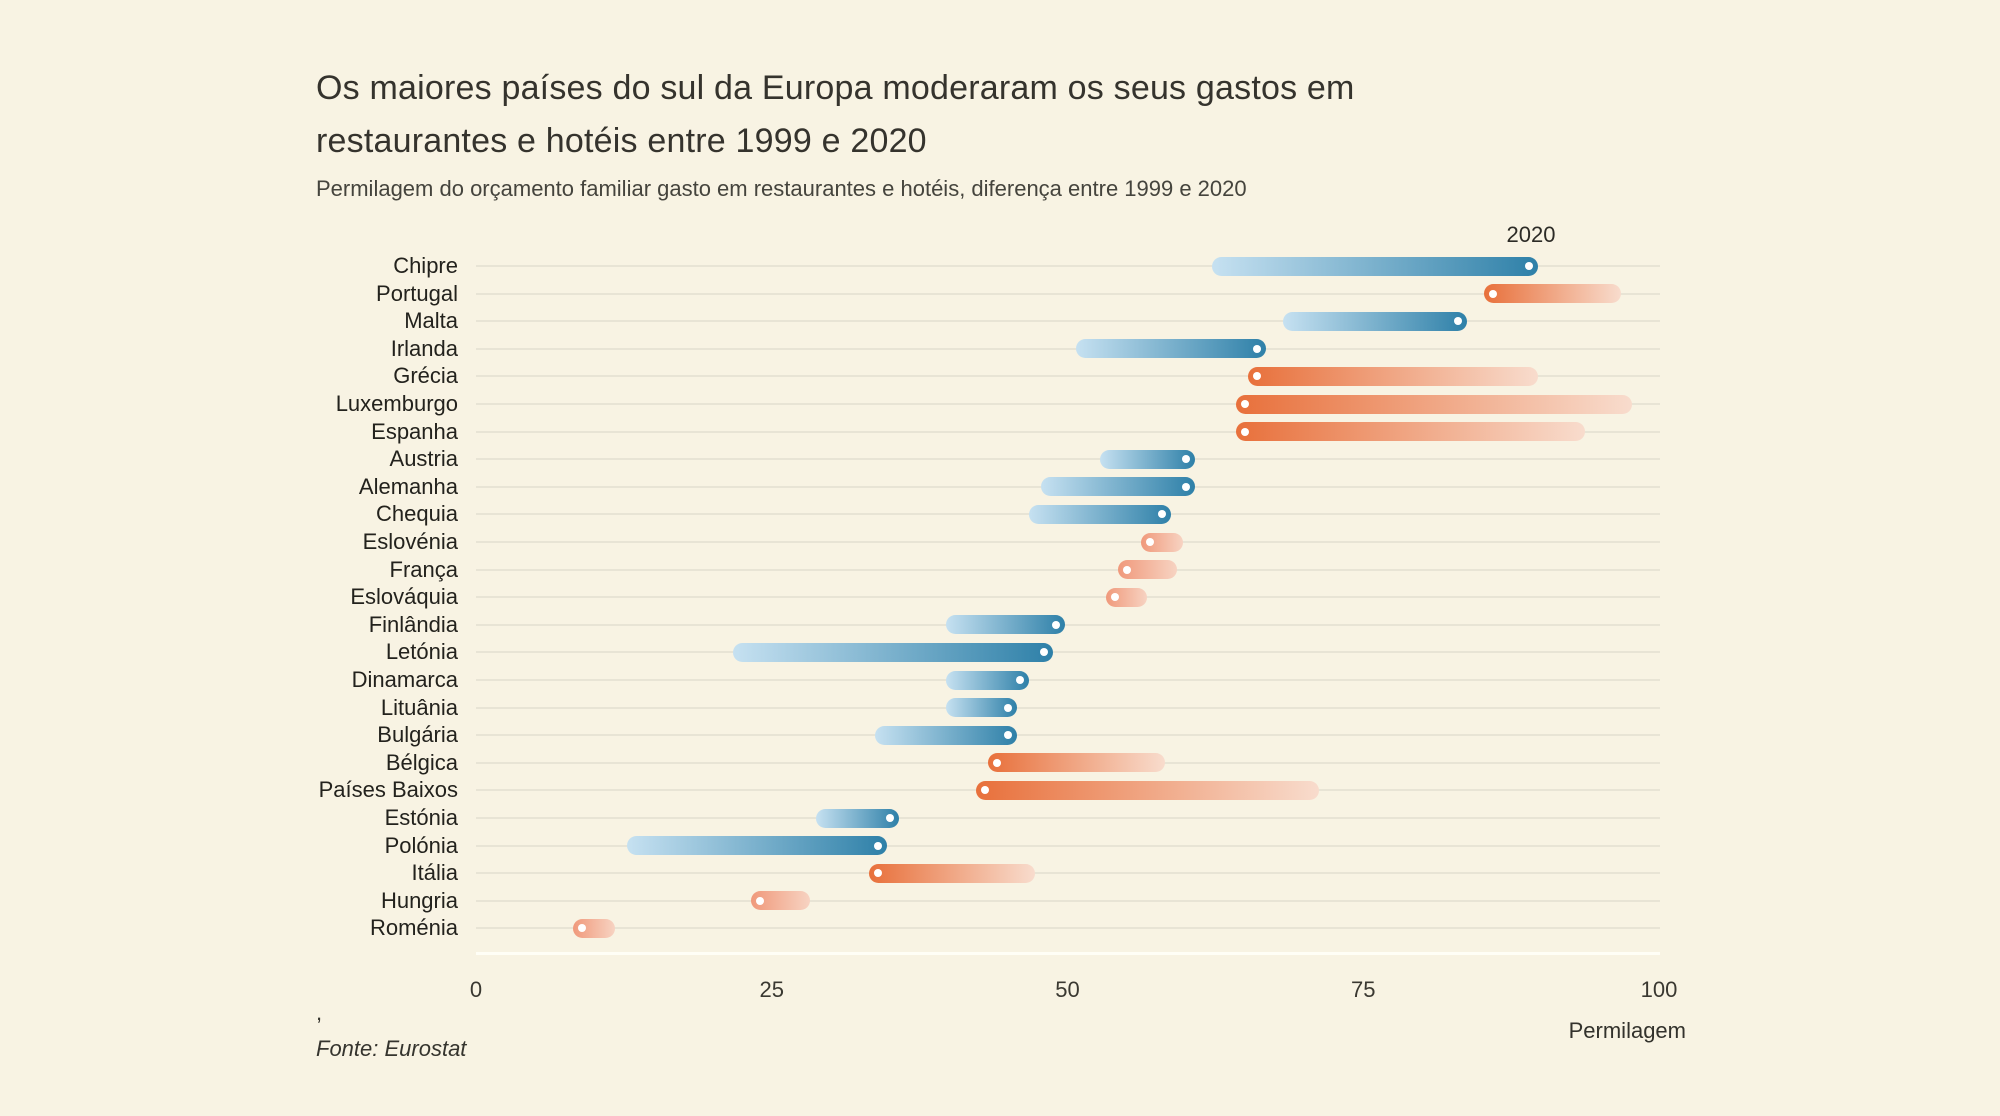 The width and height of the screenshot is (2000, 1116). What do you see at coordinates (417, 735) in the screenshot?
I see `country-label: Bulgária` at bounding box center [417, 735].